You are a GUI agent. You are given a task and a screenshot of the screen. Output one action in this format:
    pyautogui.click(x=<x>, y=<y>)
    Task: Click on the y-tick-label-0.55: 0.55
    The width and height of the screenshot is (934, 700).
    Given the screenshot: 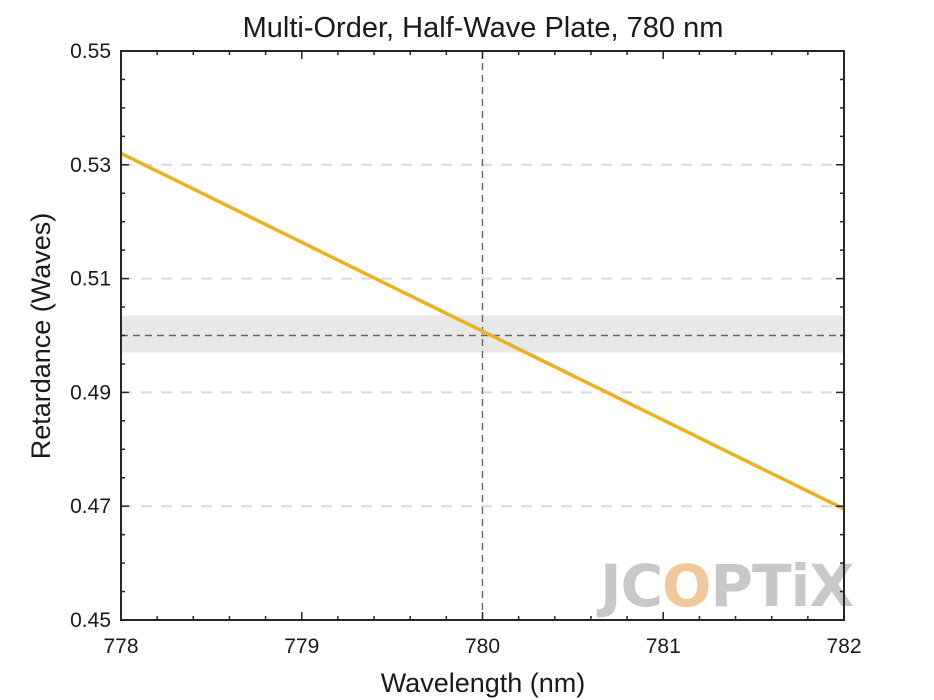 What is the action you would take?
    pyautogui.click(x=90, y=51)
    